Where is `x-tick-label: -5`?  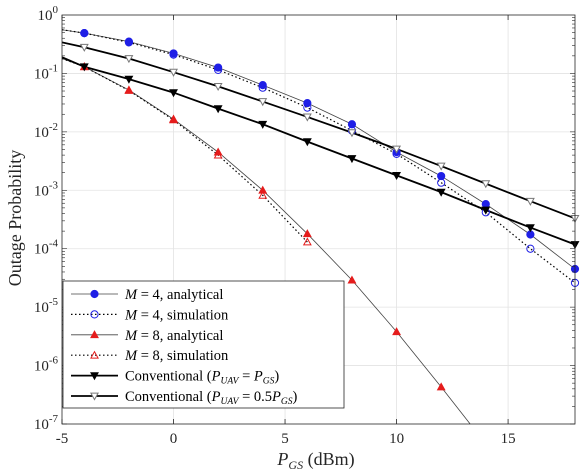
x-tick-label: -5 is located at coordinates (62, 439).